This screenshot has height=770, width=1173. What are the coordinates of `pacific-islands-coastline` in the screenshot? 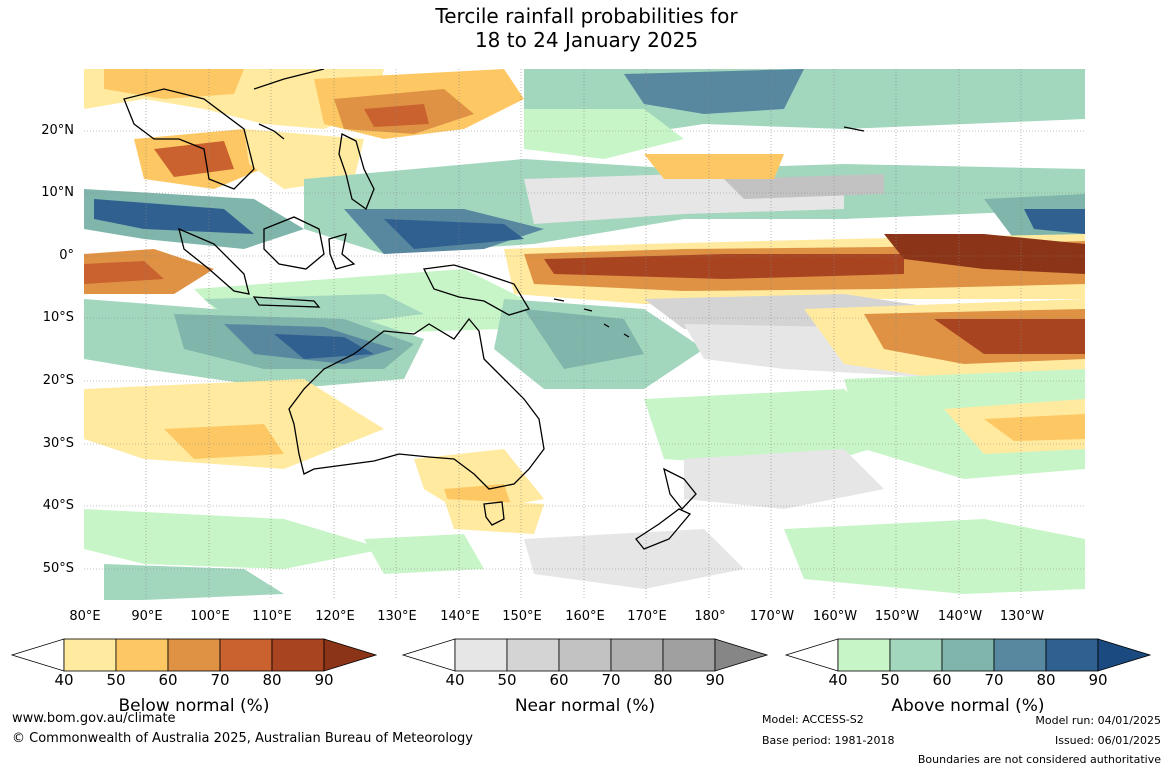 It's located at (709, 232).